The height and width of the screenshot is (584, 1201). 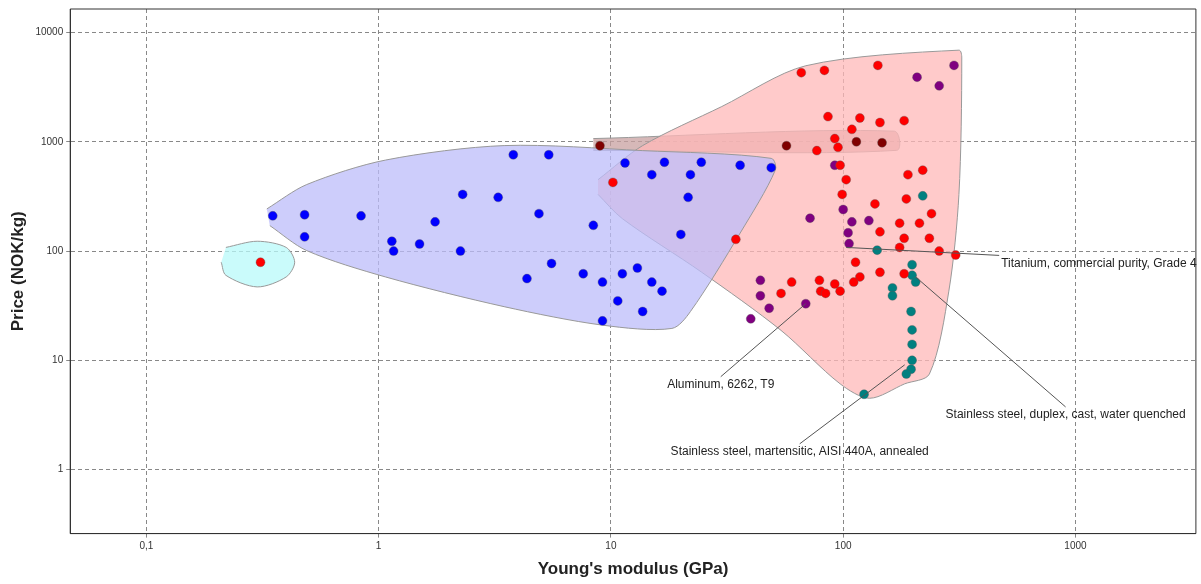 I want to click on y-tick-label: 100, so click(x=55, y=250).